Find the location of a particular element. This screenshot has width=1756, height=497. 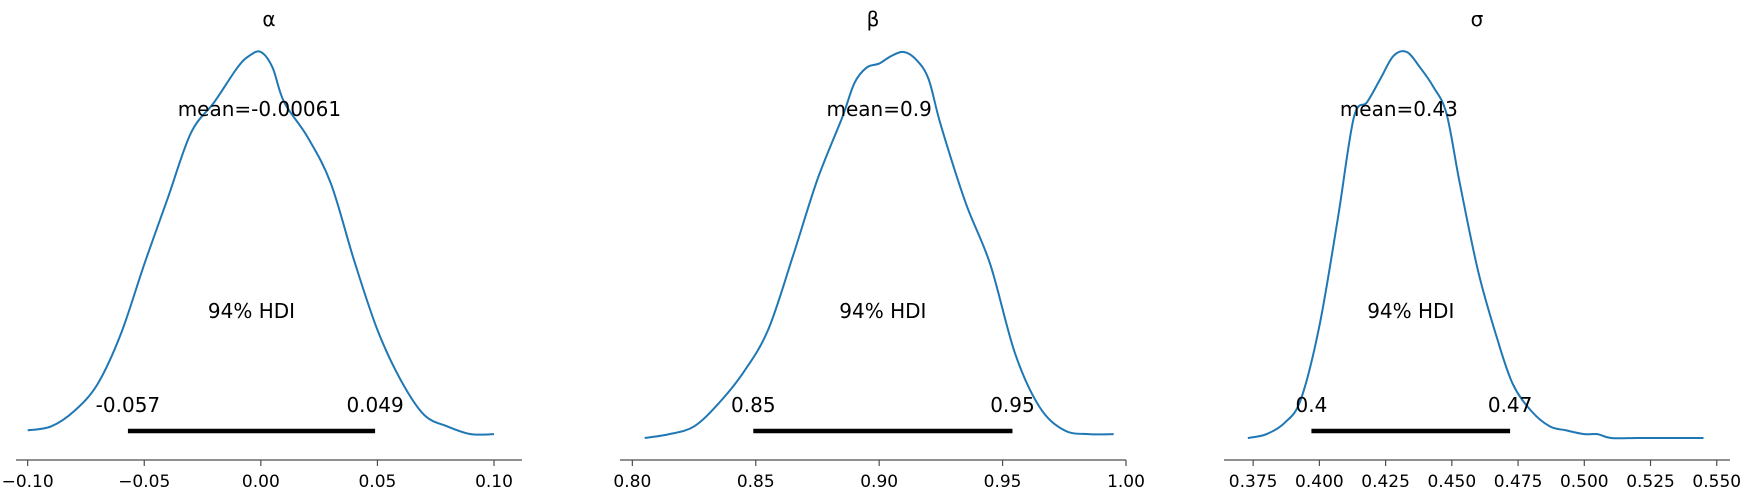

x-tick-label: 0.375 is located at coordinates (1253, 482).